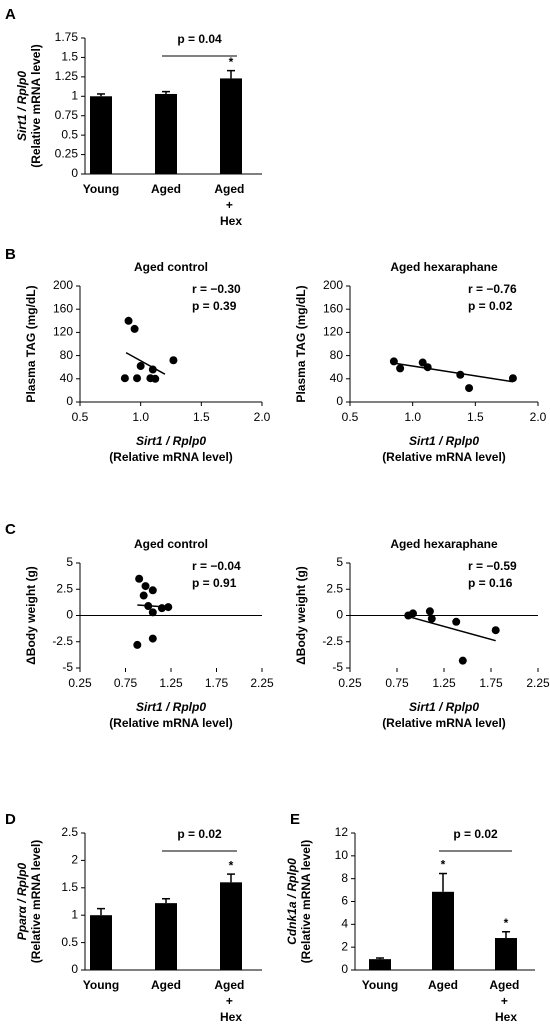 This screenshot has width=550, height=1031. I want to click on y-tick-label: 2, so click(344, 946).